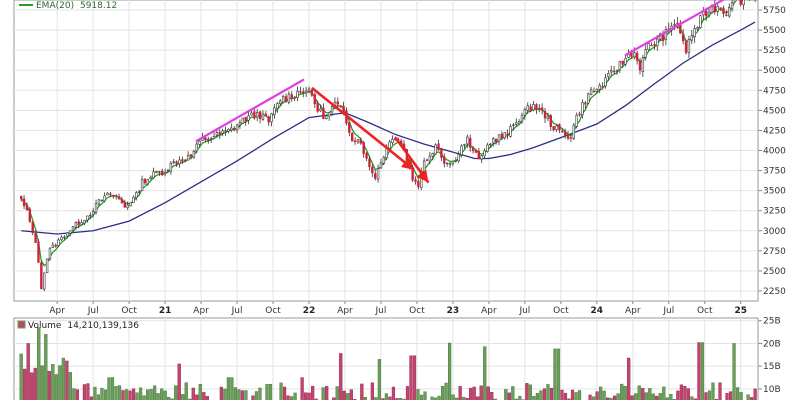 The width and height of the screenshot is (800, 400). Describe the element at coordinates (675, 28) in the screenshot. I see `trendline-annotation` at that location.